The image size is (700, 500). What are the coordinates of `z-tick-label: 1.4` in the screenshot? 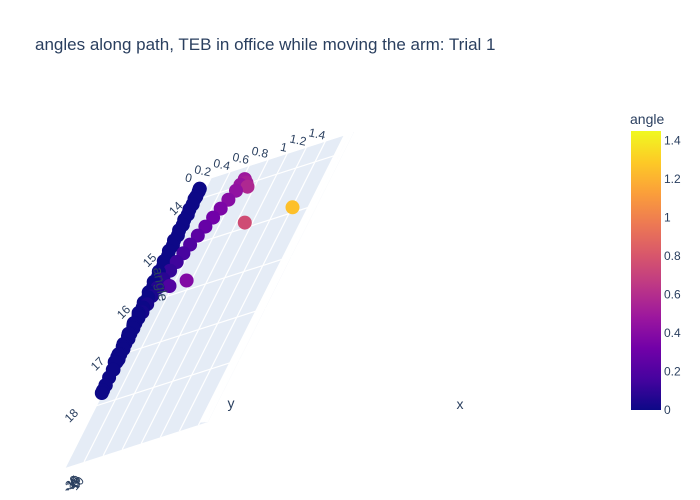 It's located at (318, 133).